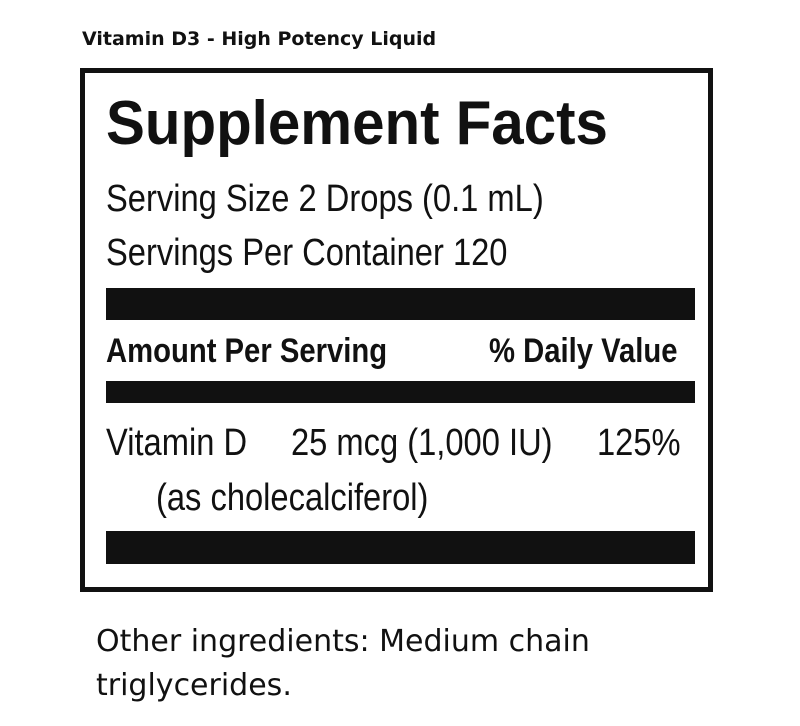  I want to click on nutrient-amount: 25 mcg (1,000 IU), so click(422, 443).